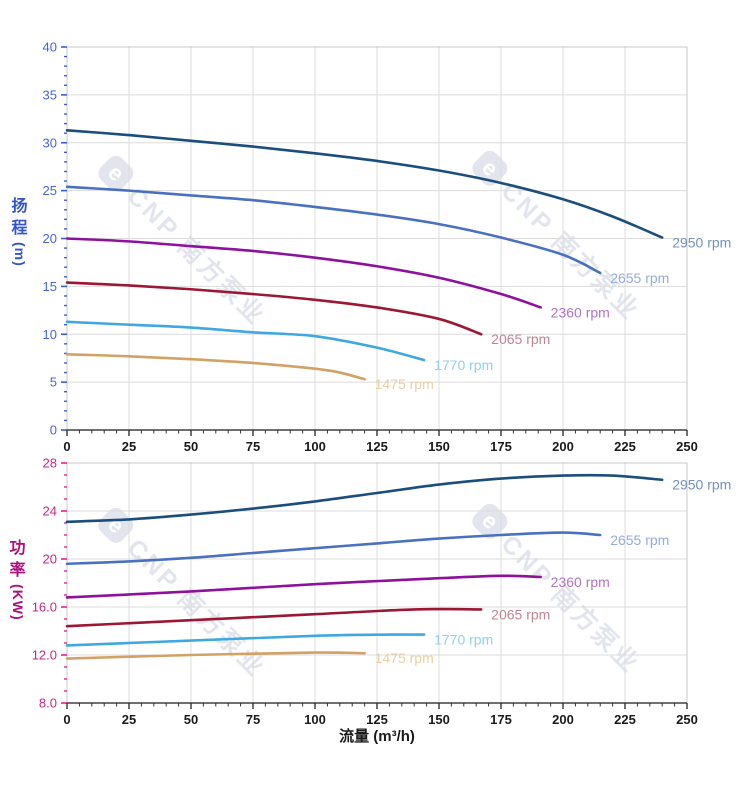 The image size is (752, 797). What do you see at coordinates (48, 703) in the screenshot?
I see `y-tick-label: 8.0` at bounding box center [48, 703].